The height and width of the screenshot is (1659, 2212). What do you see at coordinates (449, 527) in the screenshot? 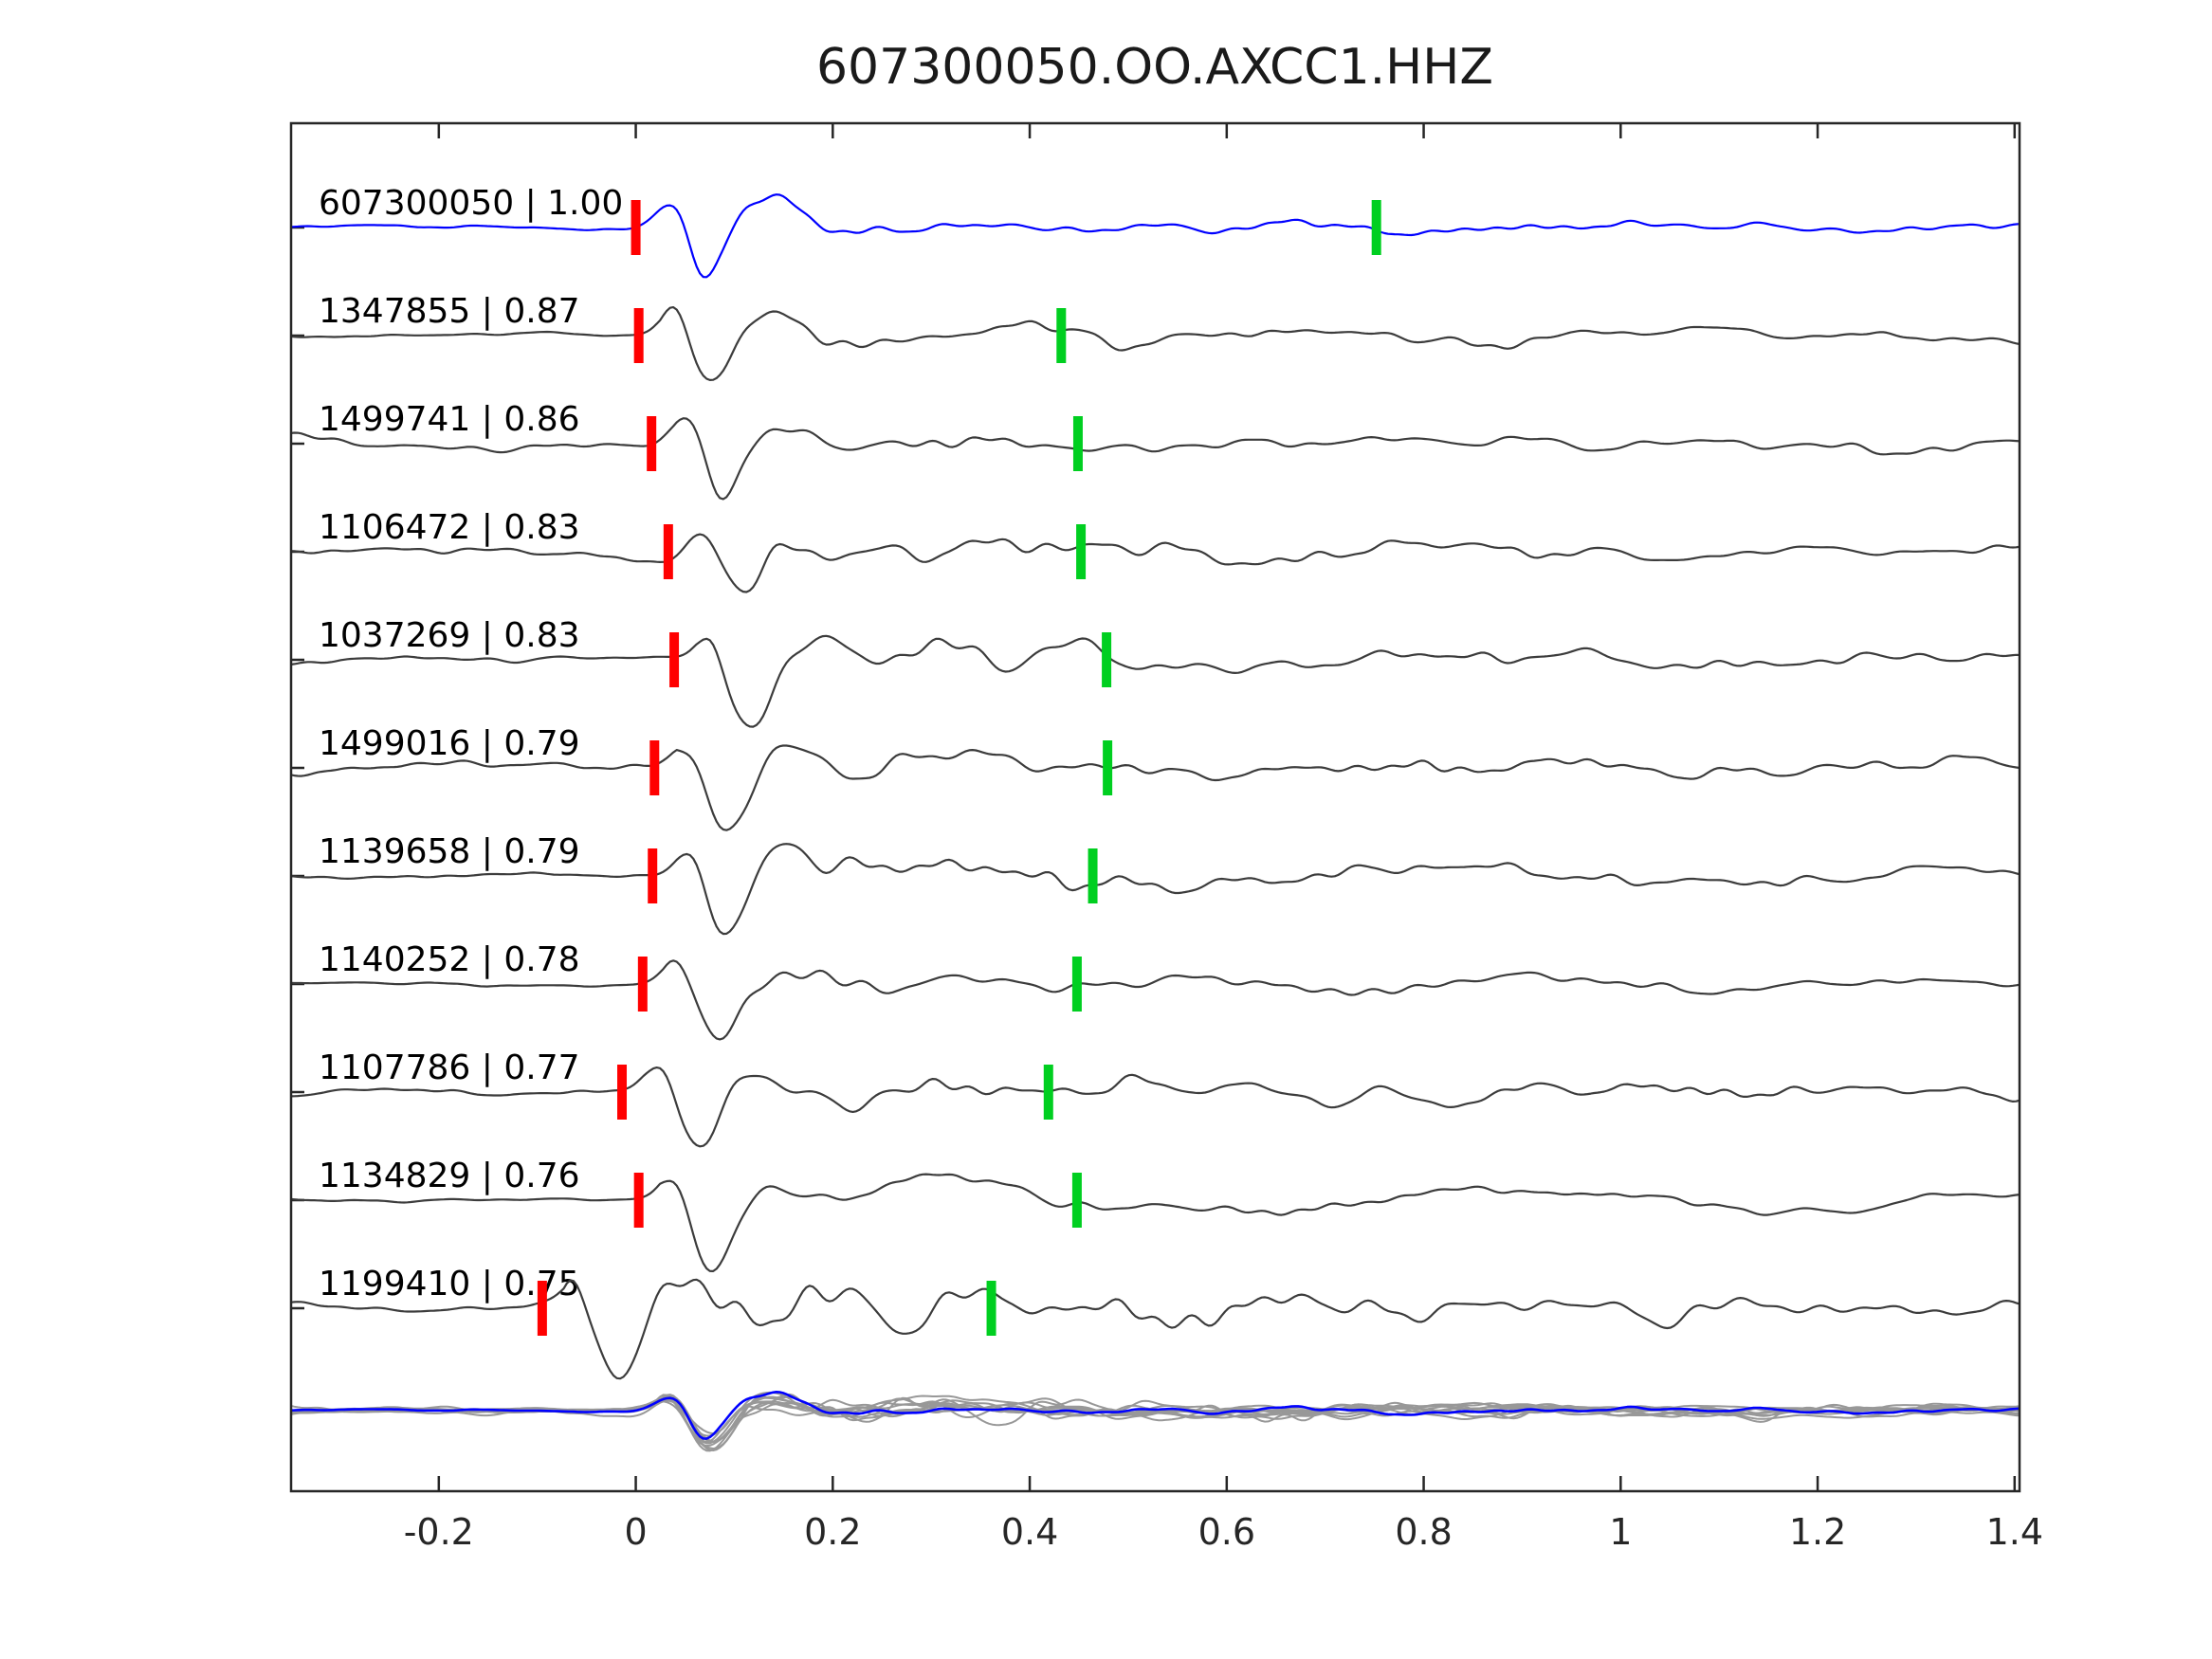
I see `trace-label-1106472: 1106472 | 0.83` at bounding box center [449, 527].